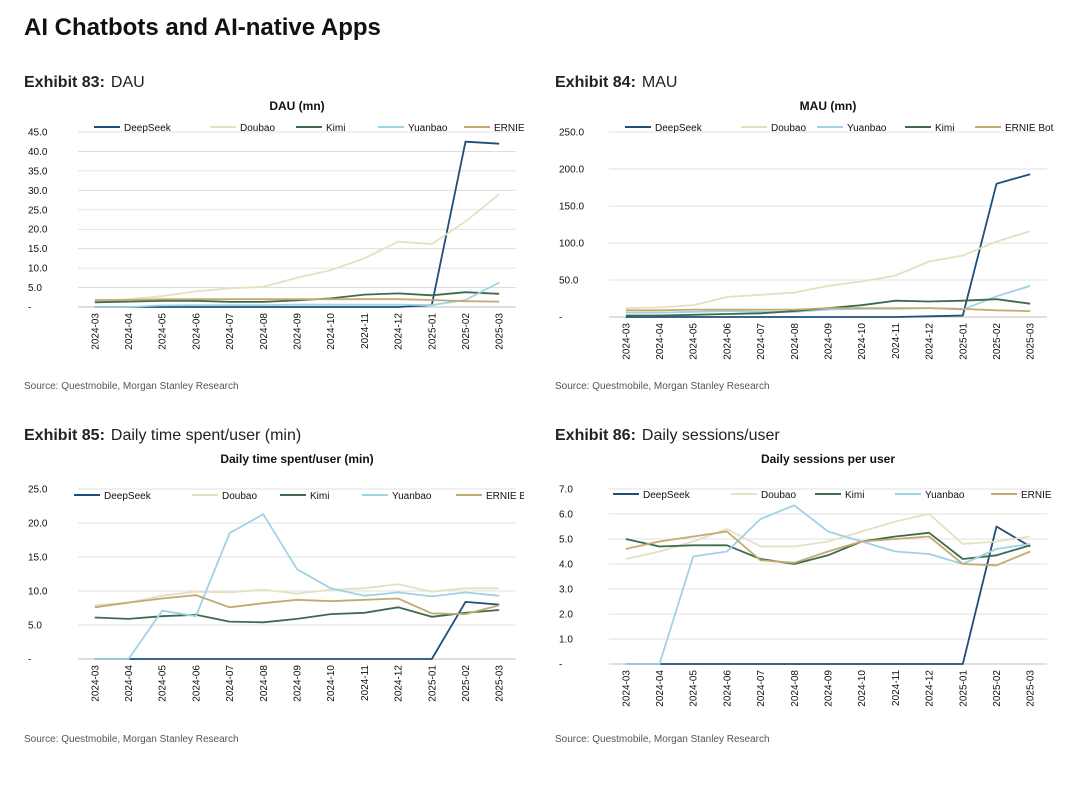 This screenshot has height=796, width=1090. I want to click on y-tick-label: 3.0, so click(566, 590).